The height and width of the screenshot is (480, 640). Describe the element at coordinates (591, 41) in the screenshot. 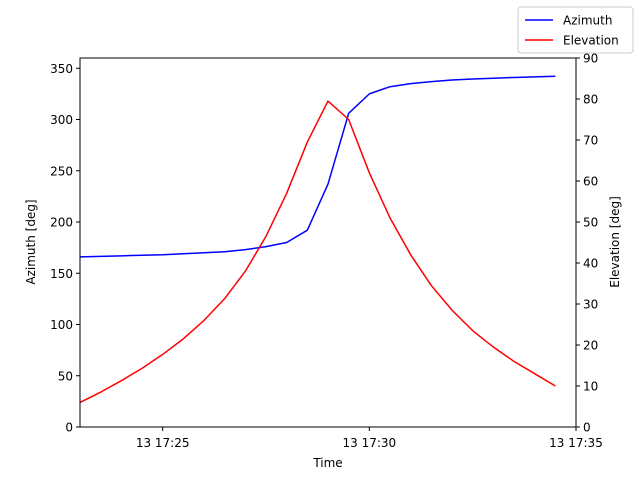

I see `legend-elevation-label: Elevation` at that location.